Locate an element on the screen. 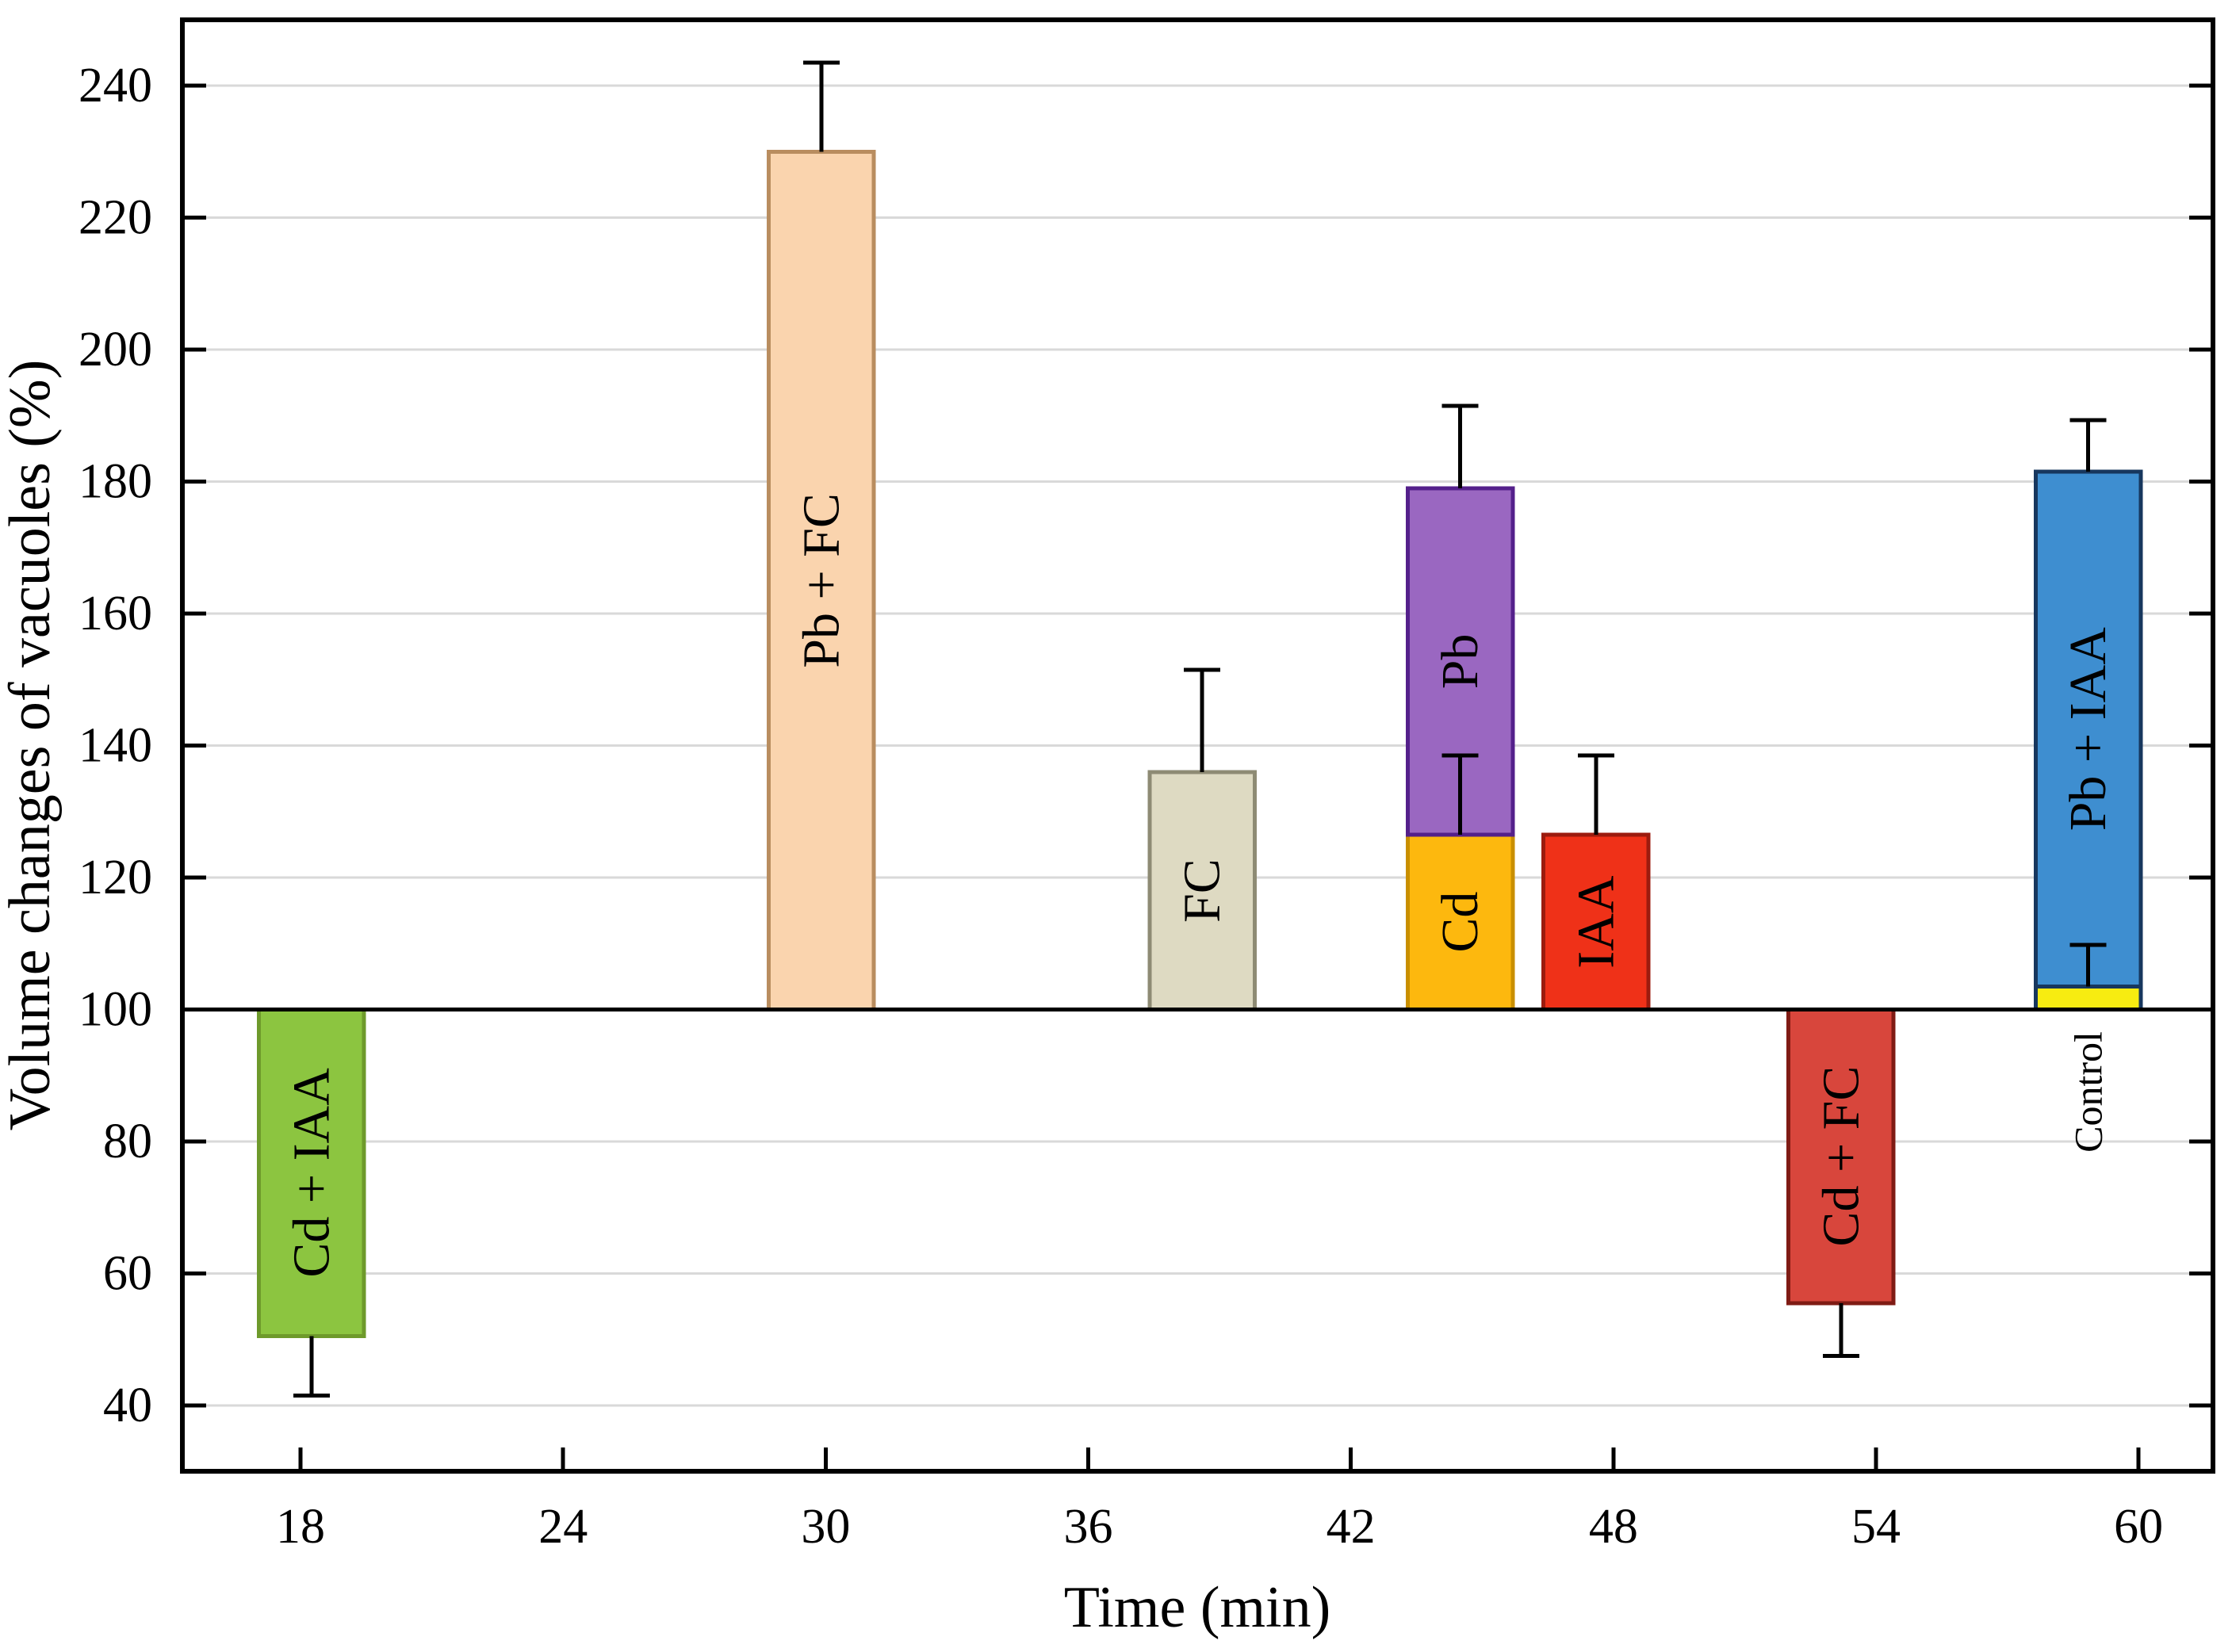 Image resolution: width=2232 pixels, height=1652 pixels. error-bar-pb-fc is located at coordinates (821, 106).